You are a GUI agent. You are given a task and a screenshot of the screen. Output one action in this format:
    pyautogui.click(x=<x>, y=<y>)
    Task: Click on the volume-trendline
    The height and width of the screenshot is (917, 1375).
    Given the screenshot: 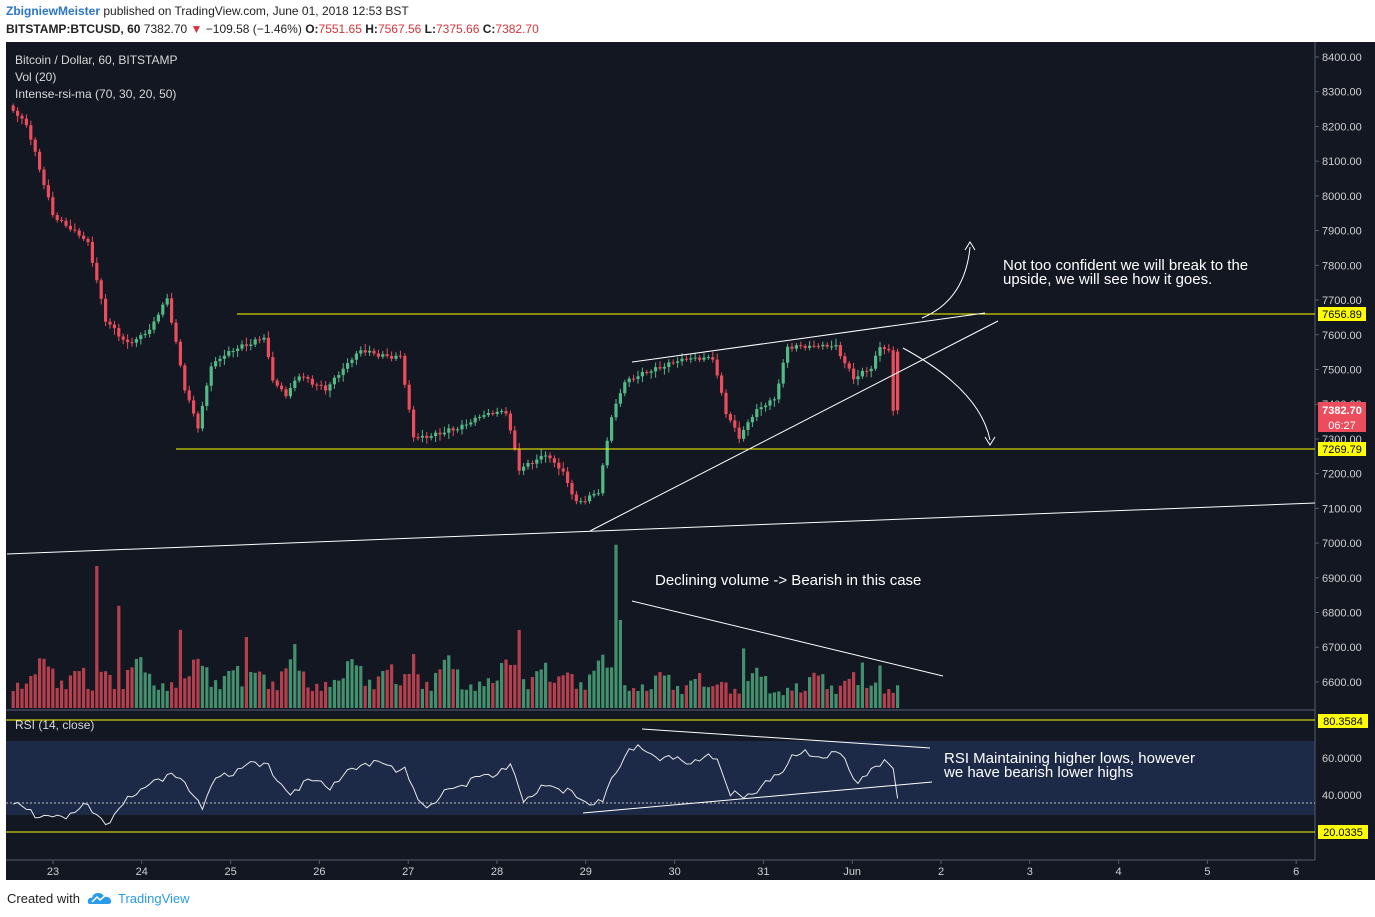 What is the action you would take?
    pyautogui.click(x=787, y=638)
    